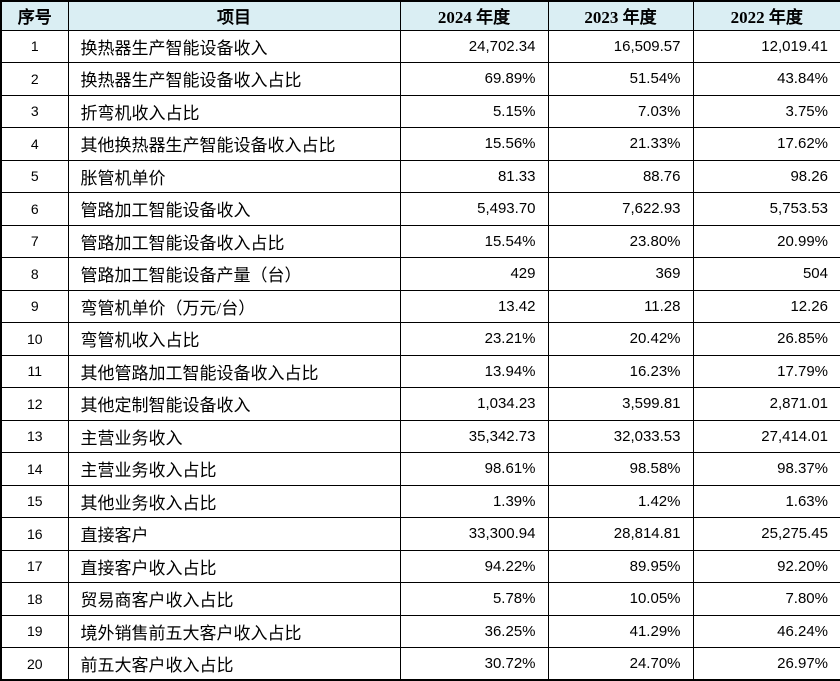 Image resolution: width=840 pixels, height=681 pixels. I want to click on row-number-cell: 9, so click(34, 306).